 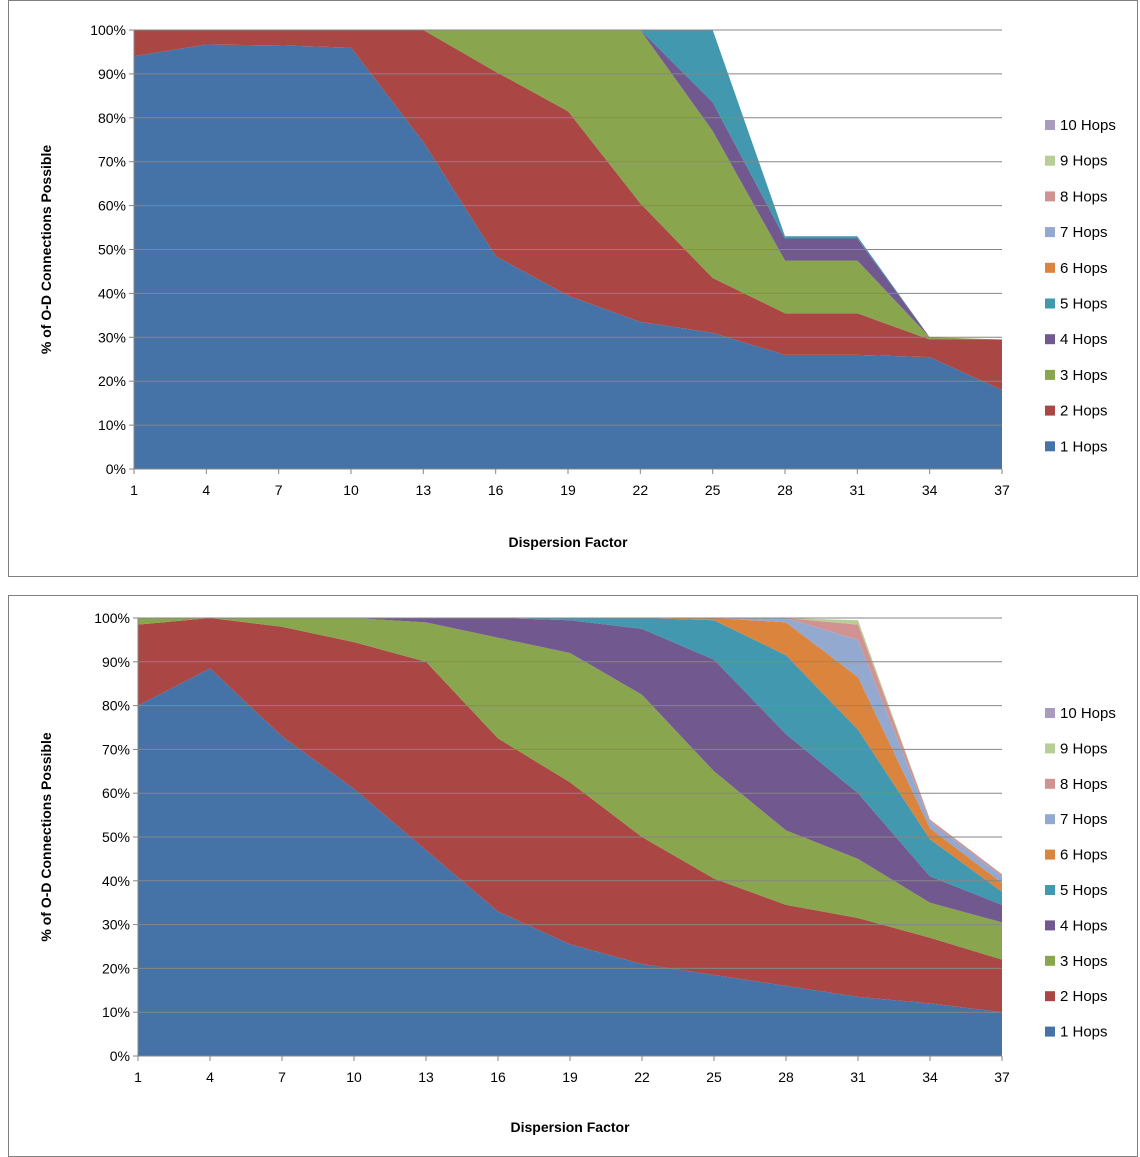 I want to click on legend-label: 2 Hops, so click(x=1084, y=411).